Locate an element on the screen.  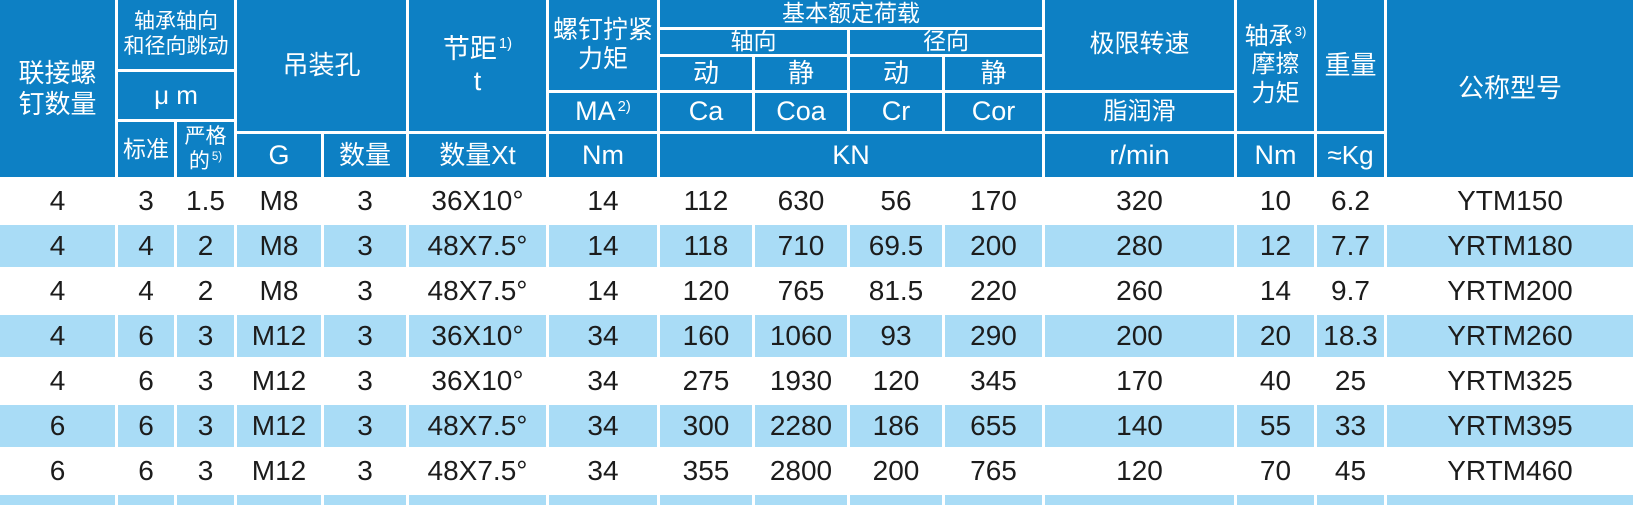
table-cell: M8 is located at coordinates (279, 291).